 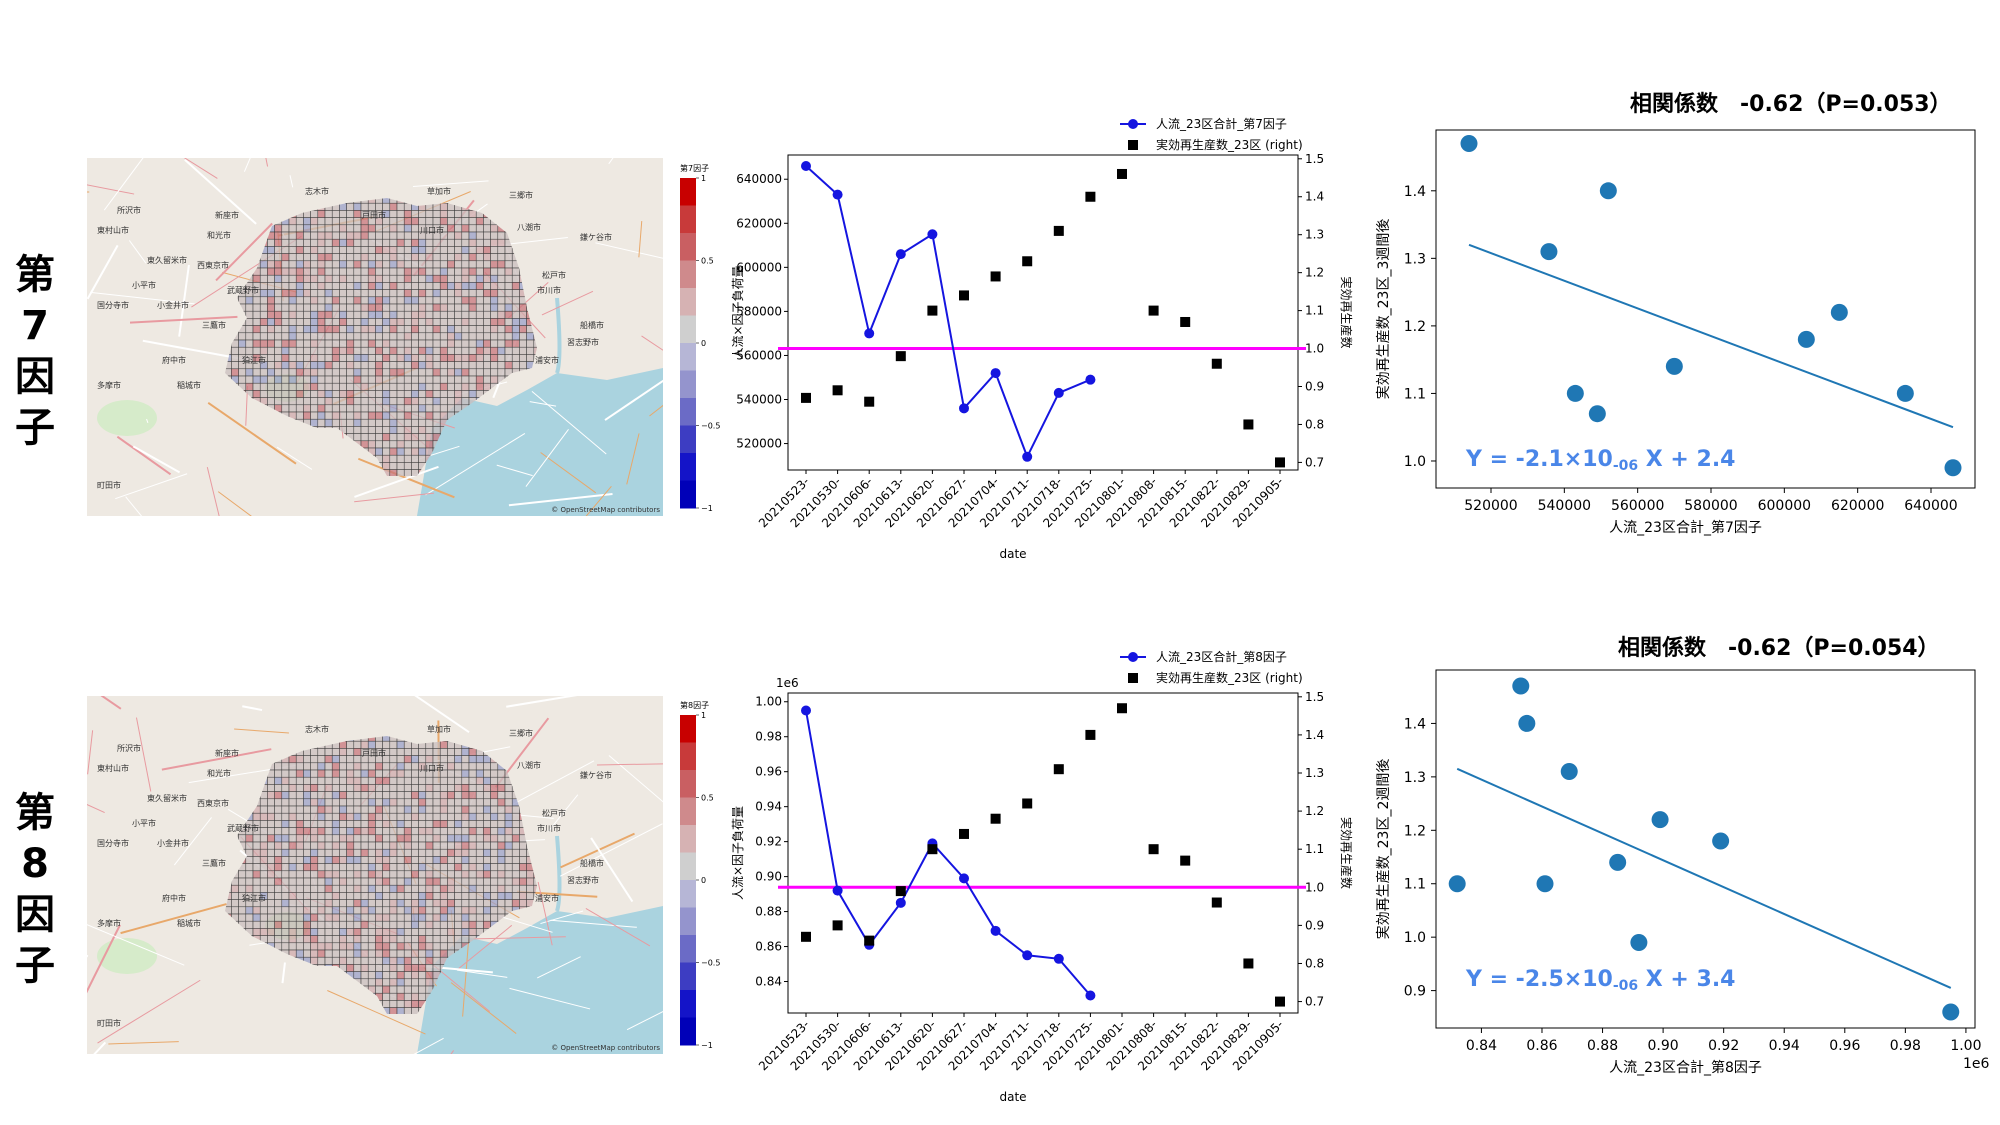 I want to click on series-point-reproduction-number, so click(x=995, y=818).